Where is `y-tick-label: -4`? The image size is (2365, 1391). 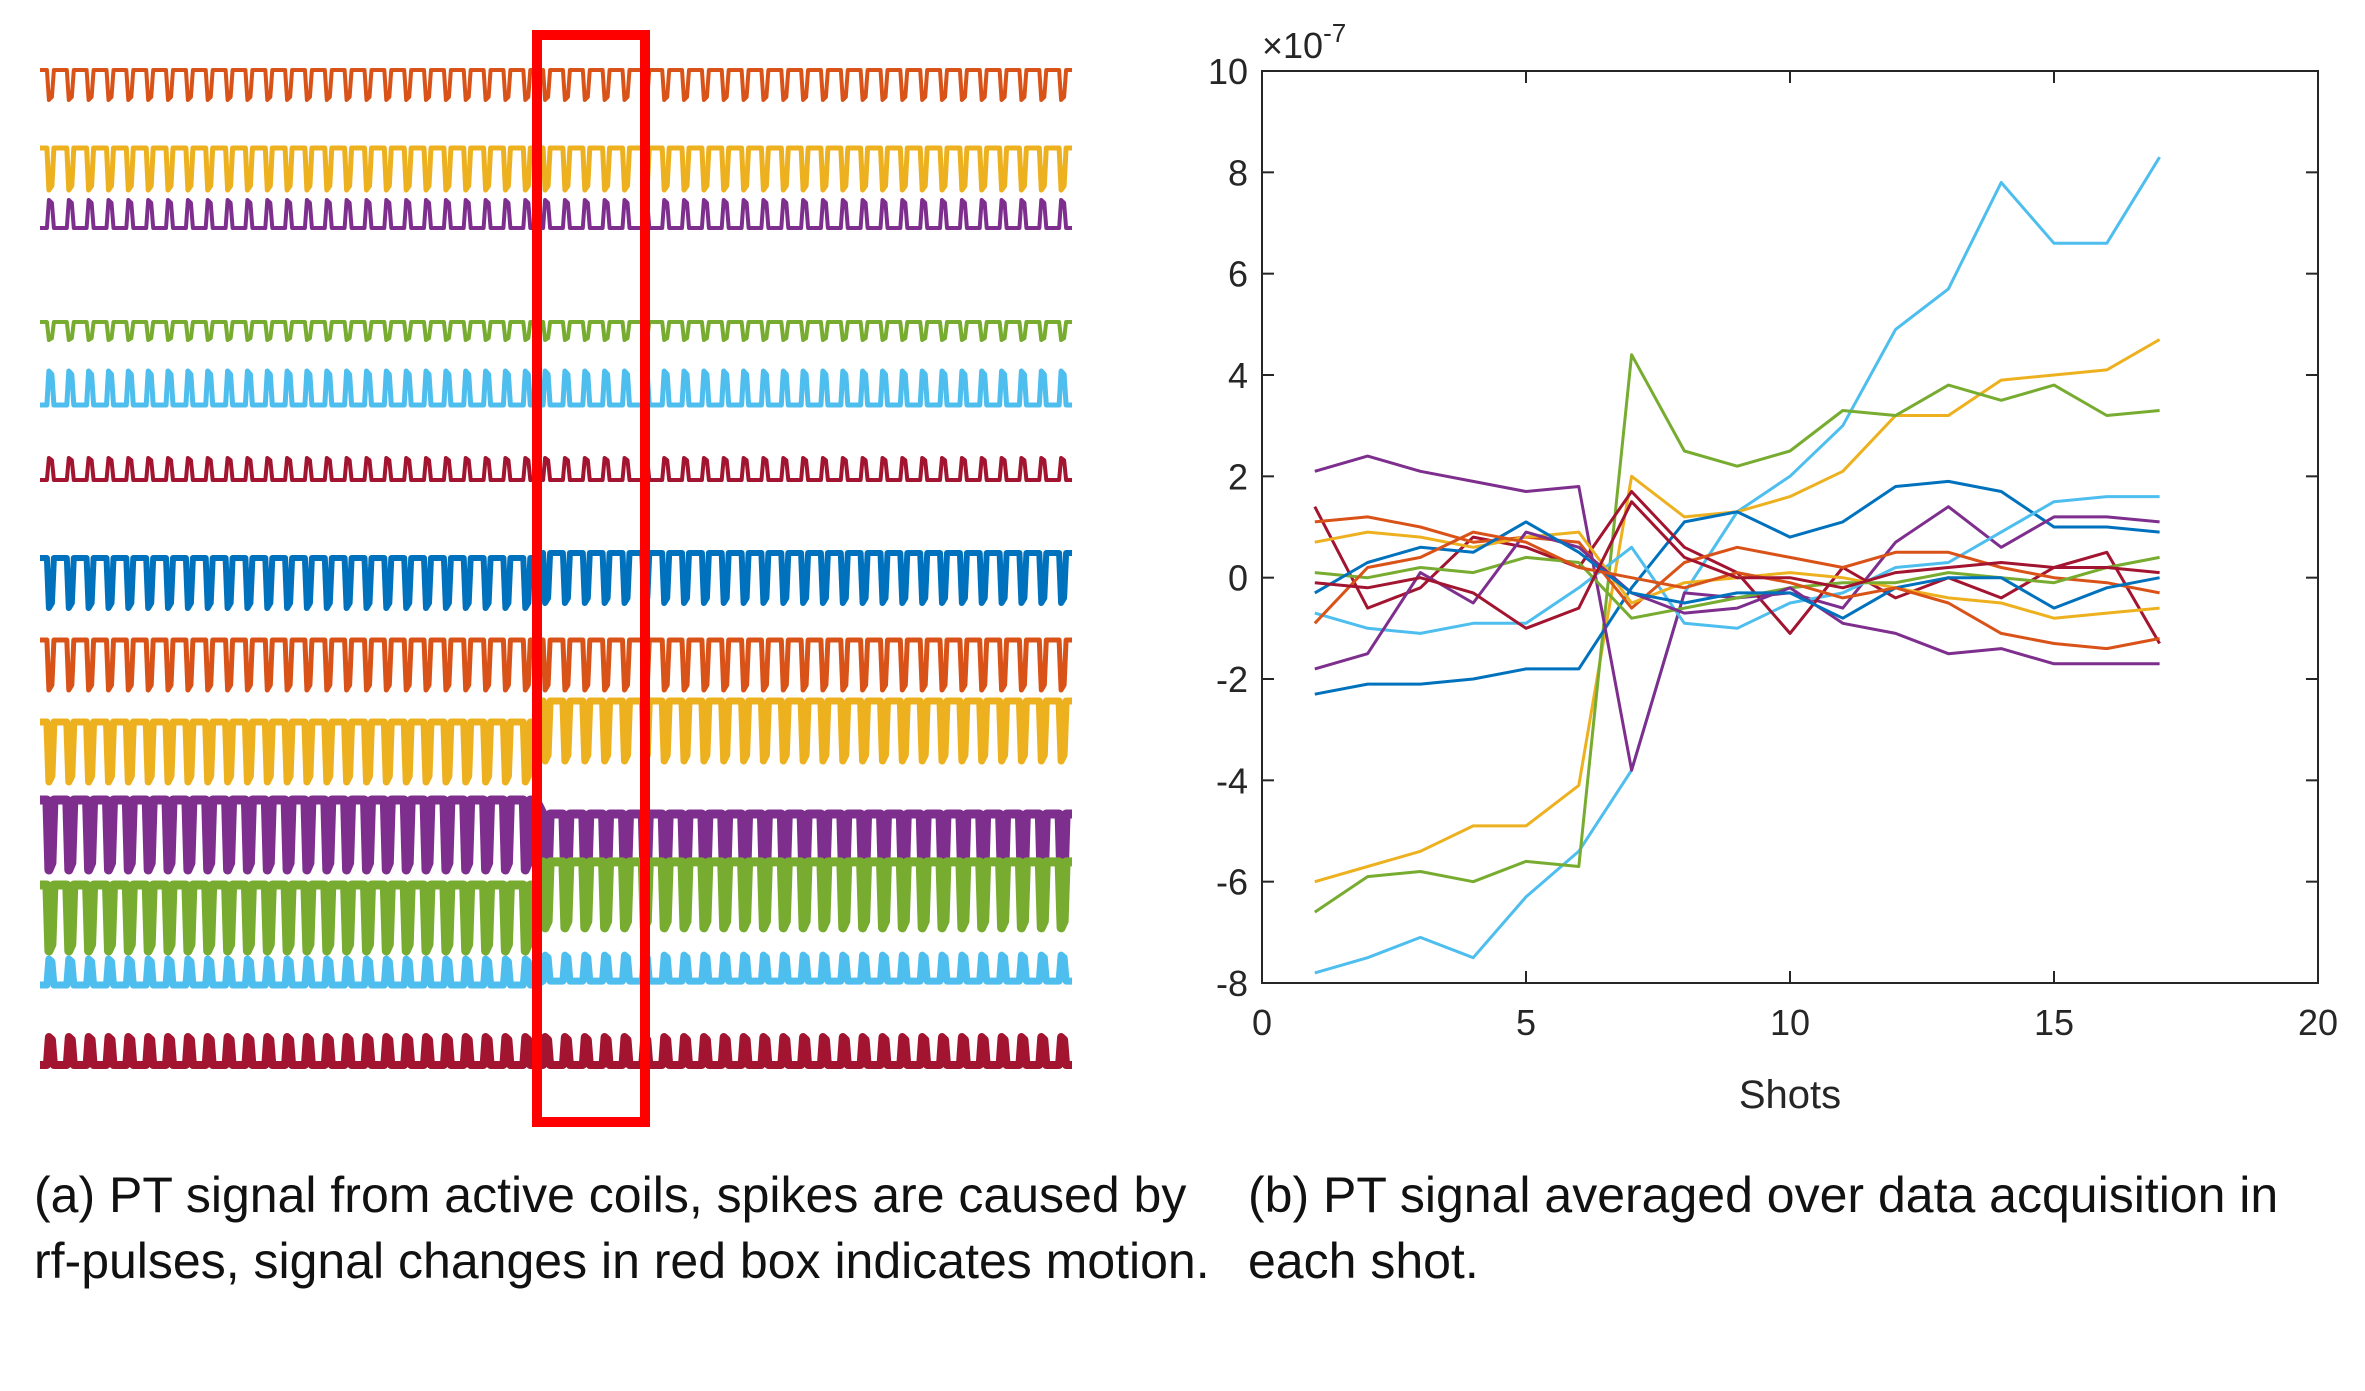
y-tick-label: -4 is located at coordinates (1232, 780).